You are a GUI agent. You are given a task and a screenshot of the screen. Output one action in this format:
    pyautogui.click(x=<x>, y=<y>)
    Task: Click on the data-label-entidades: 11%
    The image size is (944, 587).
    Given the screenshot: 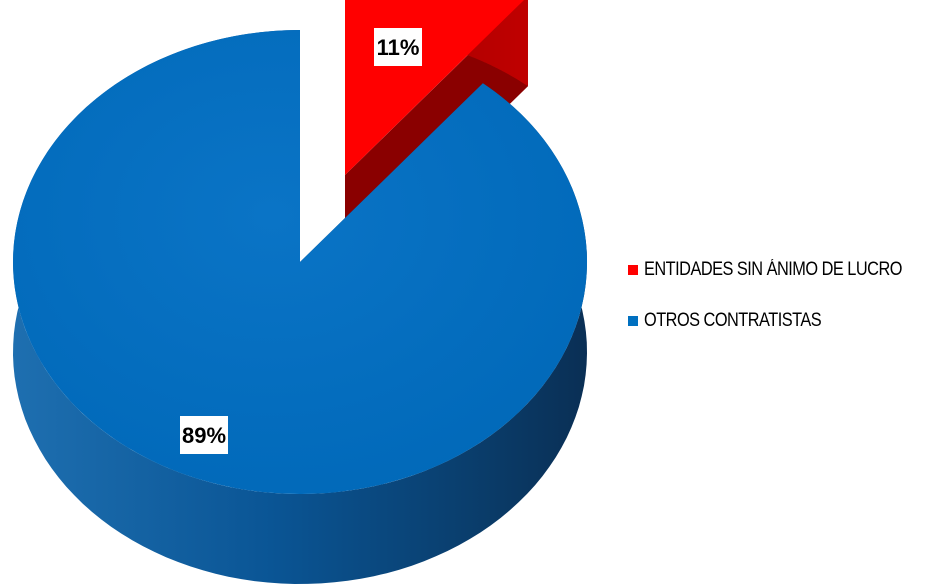 What is the action you would take?
    pyautogui.click(x=398, y=47)
    